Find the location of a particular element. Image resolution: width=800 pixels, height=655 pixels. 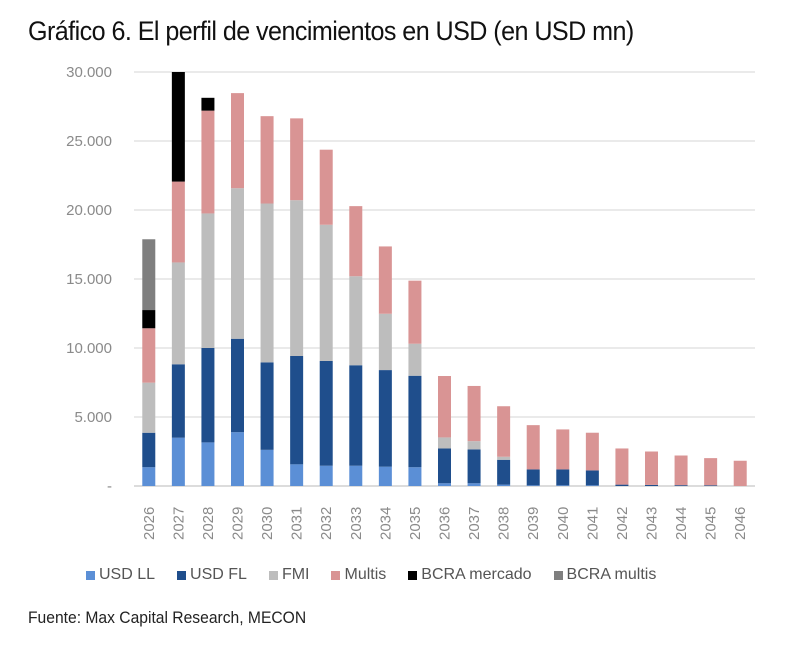

bar-fmi-2027 is located at coordinates (178, 313).